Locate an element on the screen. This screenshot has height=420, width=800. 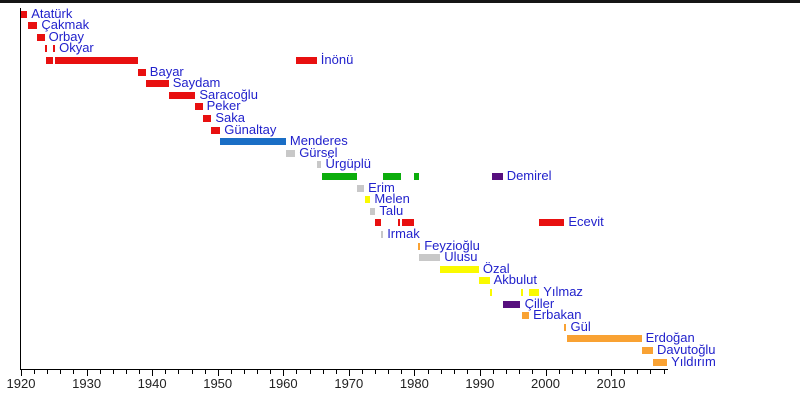
axis-label-1980: 1980 is located at coordinates (414, 383).